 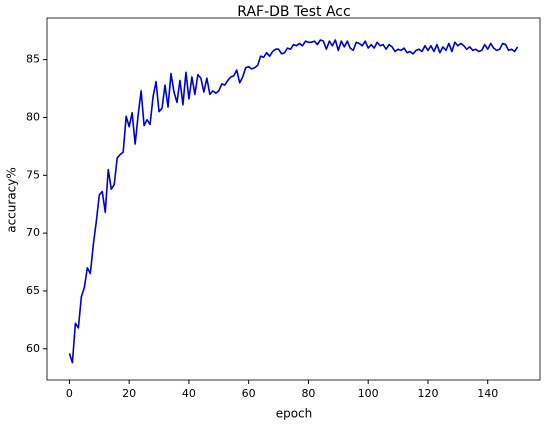 What do you see at coordinates (129, 393) in the screenshot?
I see `x-tick-label: 20` at bounding box center [129, 393].